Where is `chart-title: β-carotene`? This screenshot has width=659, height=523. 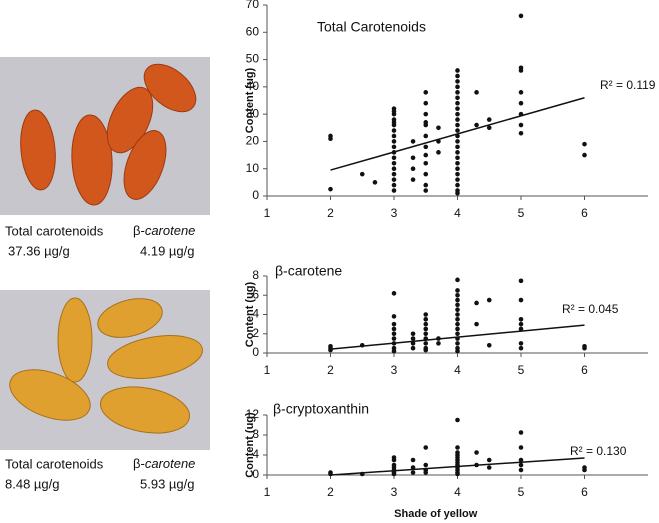 chart-title: β-carotene is located at coordinates (308, 271).